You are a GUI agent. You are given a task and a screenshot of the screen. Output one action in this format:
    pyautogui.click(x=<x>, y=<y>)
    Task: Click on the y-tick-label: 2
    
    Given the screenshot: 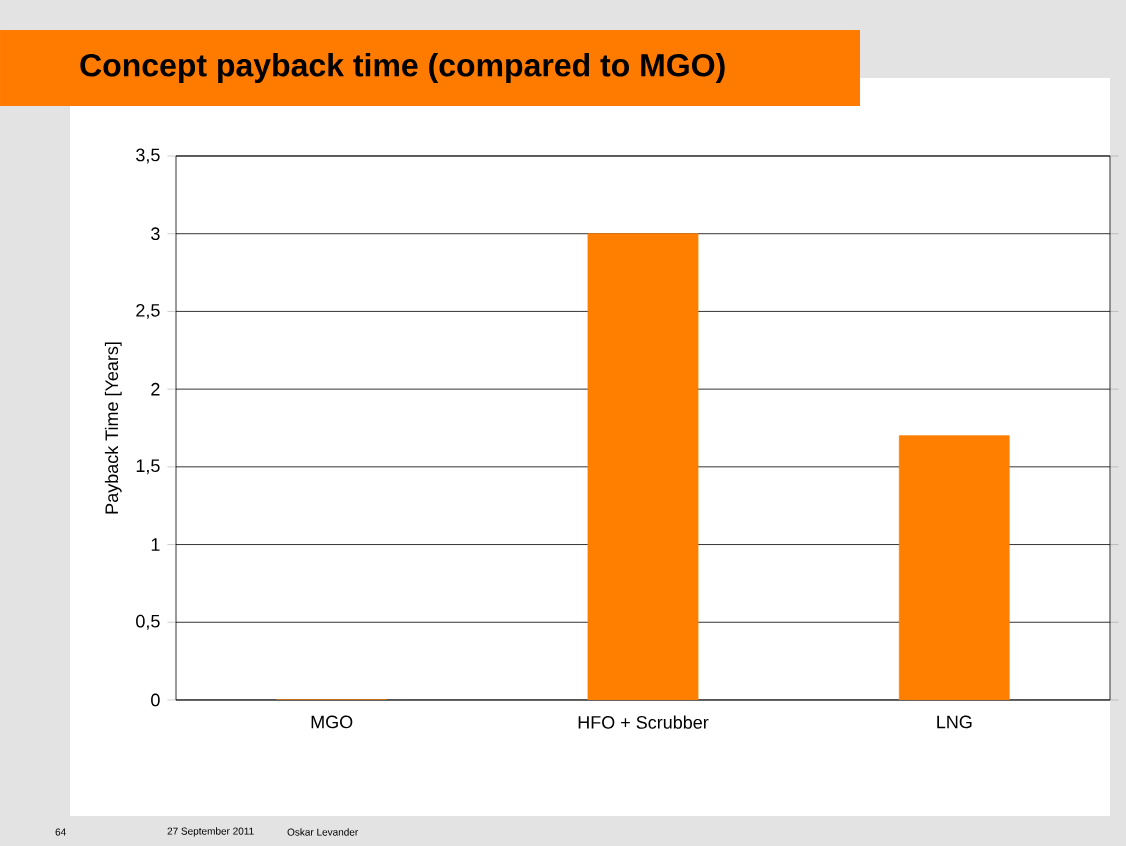 What is the action you would take?
    pyautogui.click(x=155, y=389)
    